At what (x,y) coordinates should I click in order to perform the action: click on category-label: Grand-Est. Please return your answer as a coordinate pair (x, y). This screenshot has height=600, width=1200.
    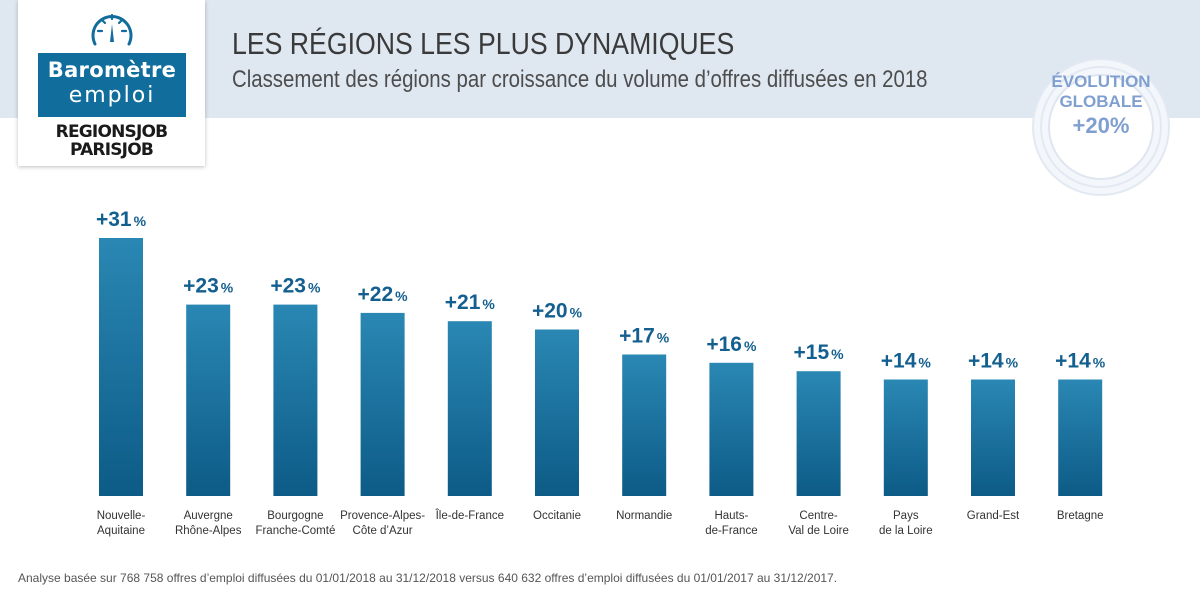
    Looking at the image, I should click on (993, 516).